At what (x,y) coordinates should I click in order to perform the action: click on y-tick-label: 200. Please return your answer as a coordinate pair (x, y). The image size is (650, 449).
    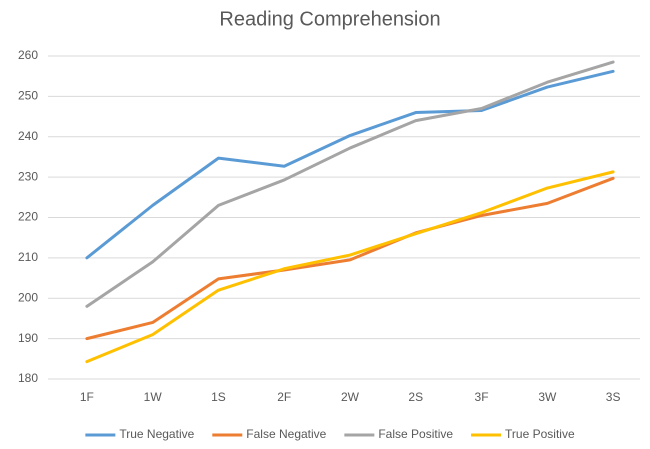
    Looking at the image, I should click on (28, 297).